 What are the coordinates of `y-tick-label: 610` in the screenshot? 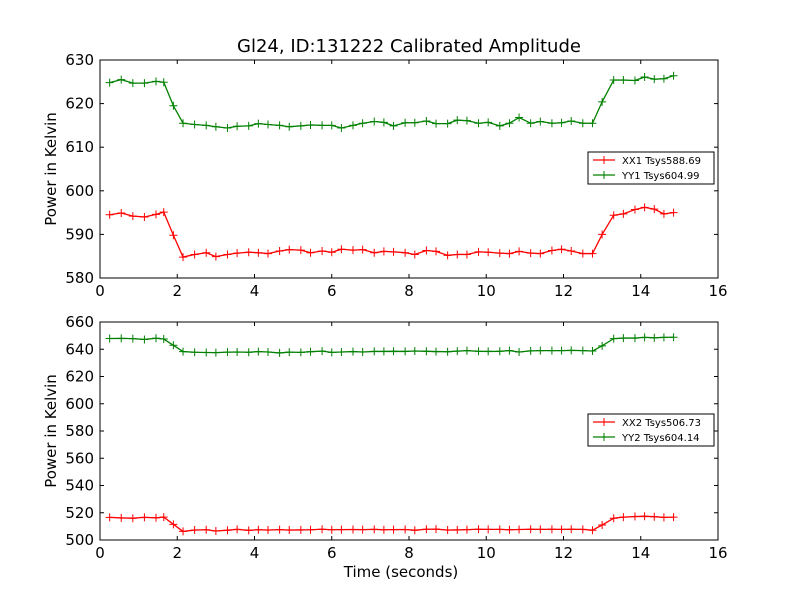 It's located at (79, 147).